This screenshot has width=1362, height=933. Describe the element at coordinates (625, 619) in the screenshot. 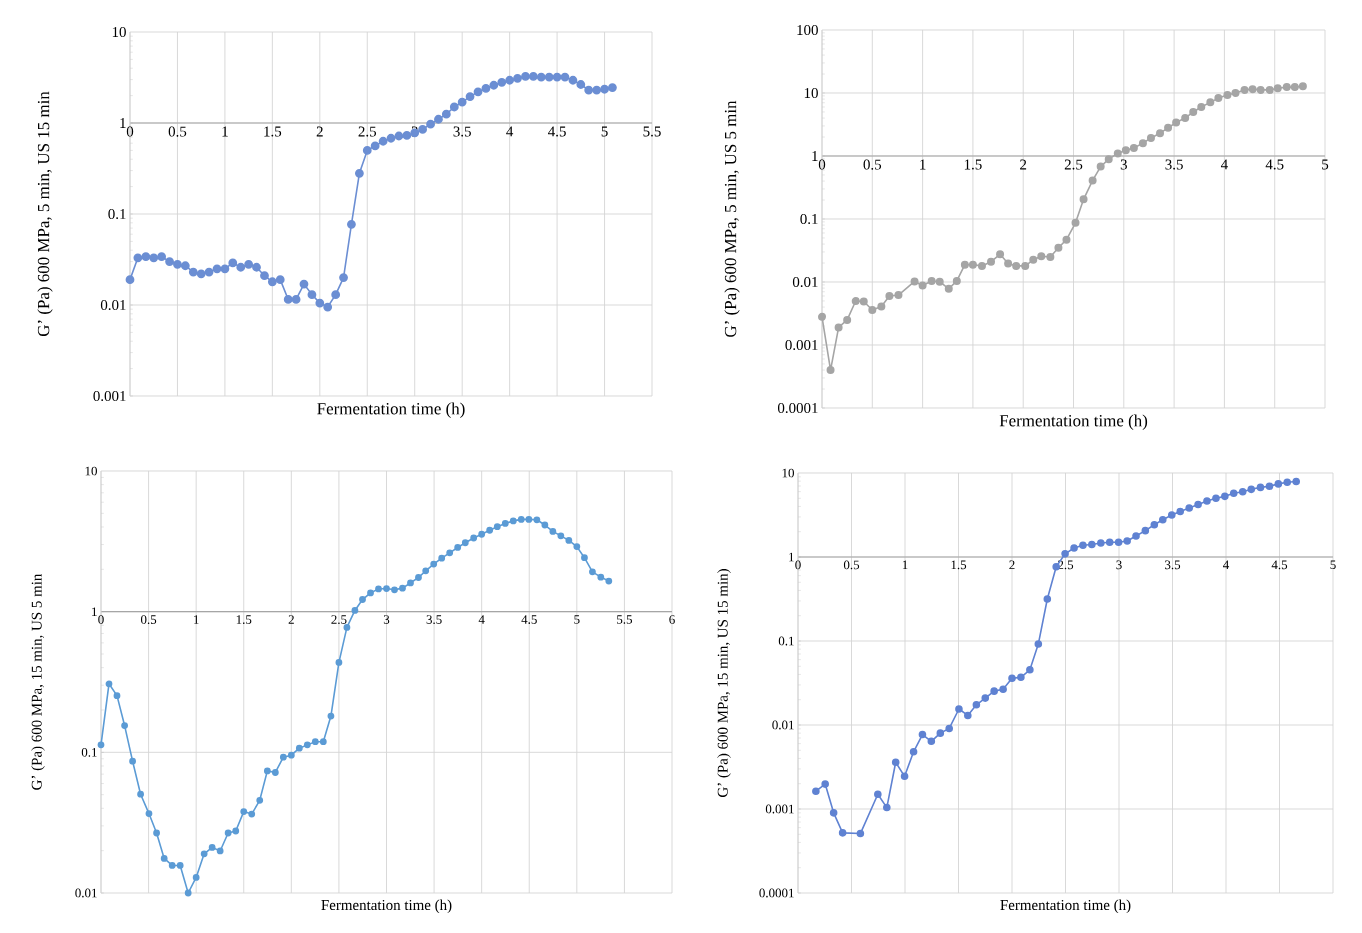

I see `x-tick-label: 5.5` at that location.